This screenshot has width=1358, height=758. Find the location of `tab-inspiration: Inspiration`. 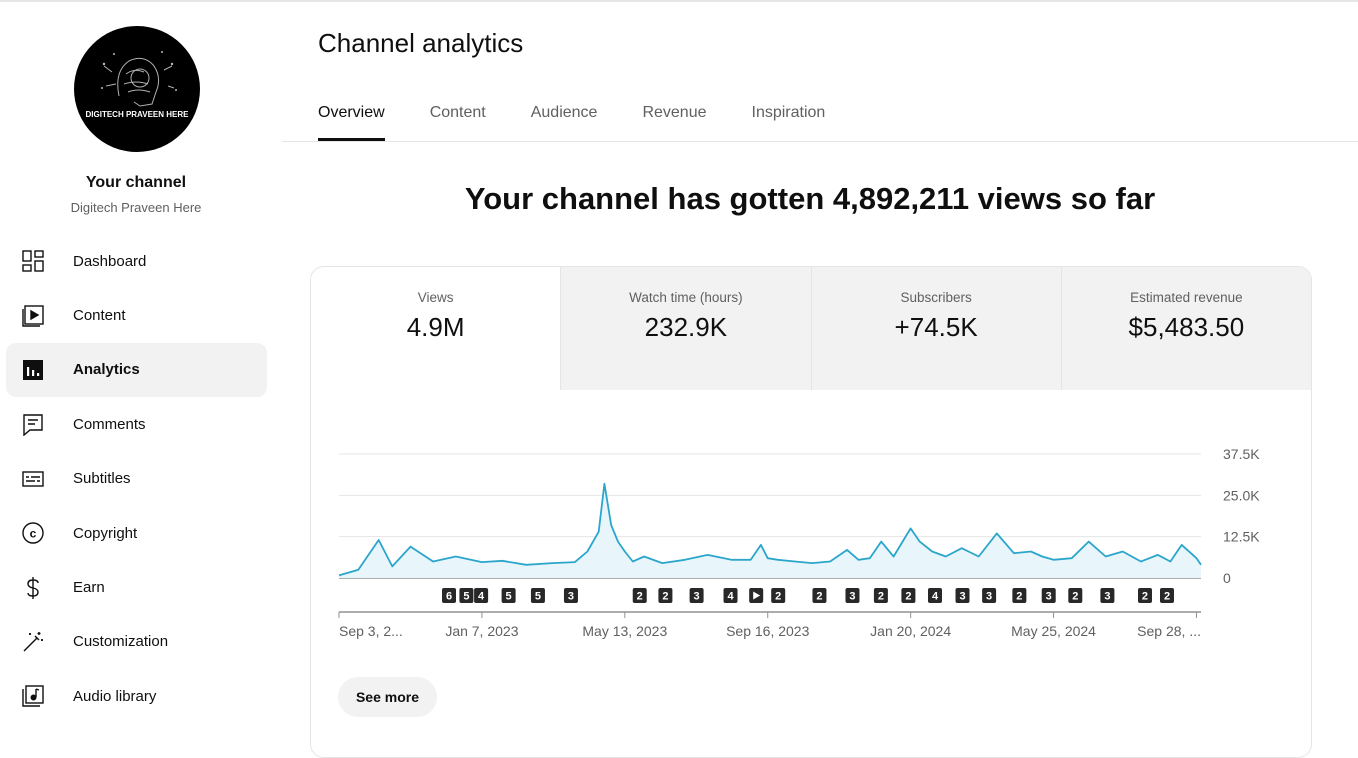

tab-inspiration: Inspiration is located at coordinates (788, 112).